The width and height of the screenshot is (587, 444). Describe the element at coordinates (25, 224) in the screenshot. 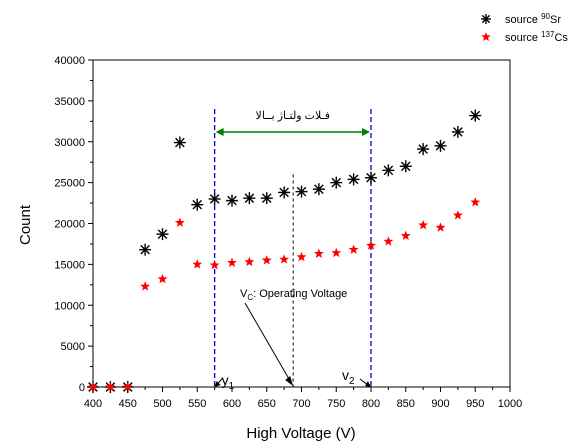

I see `y-axis-label: Count` at that location.